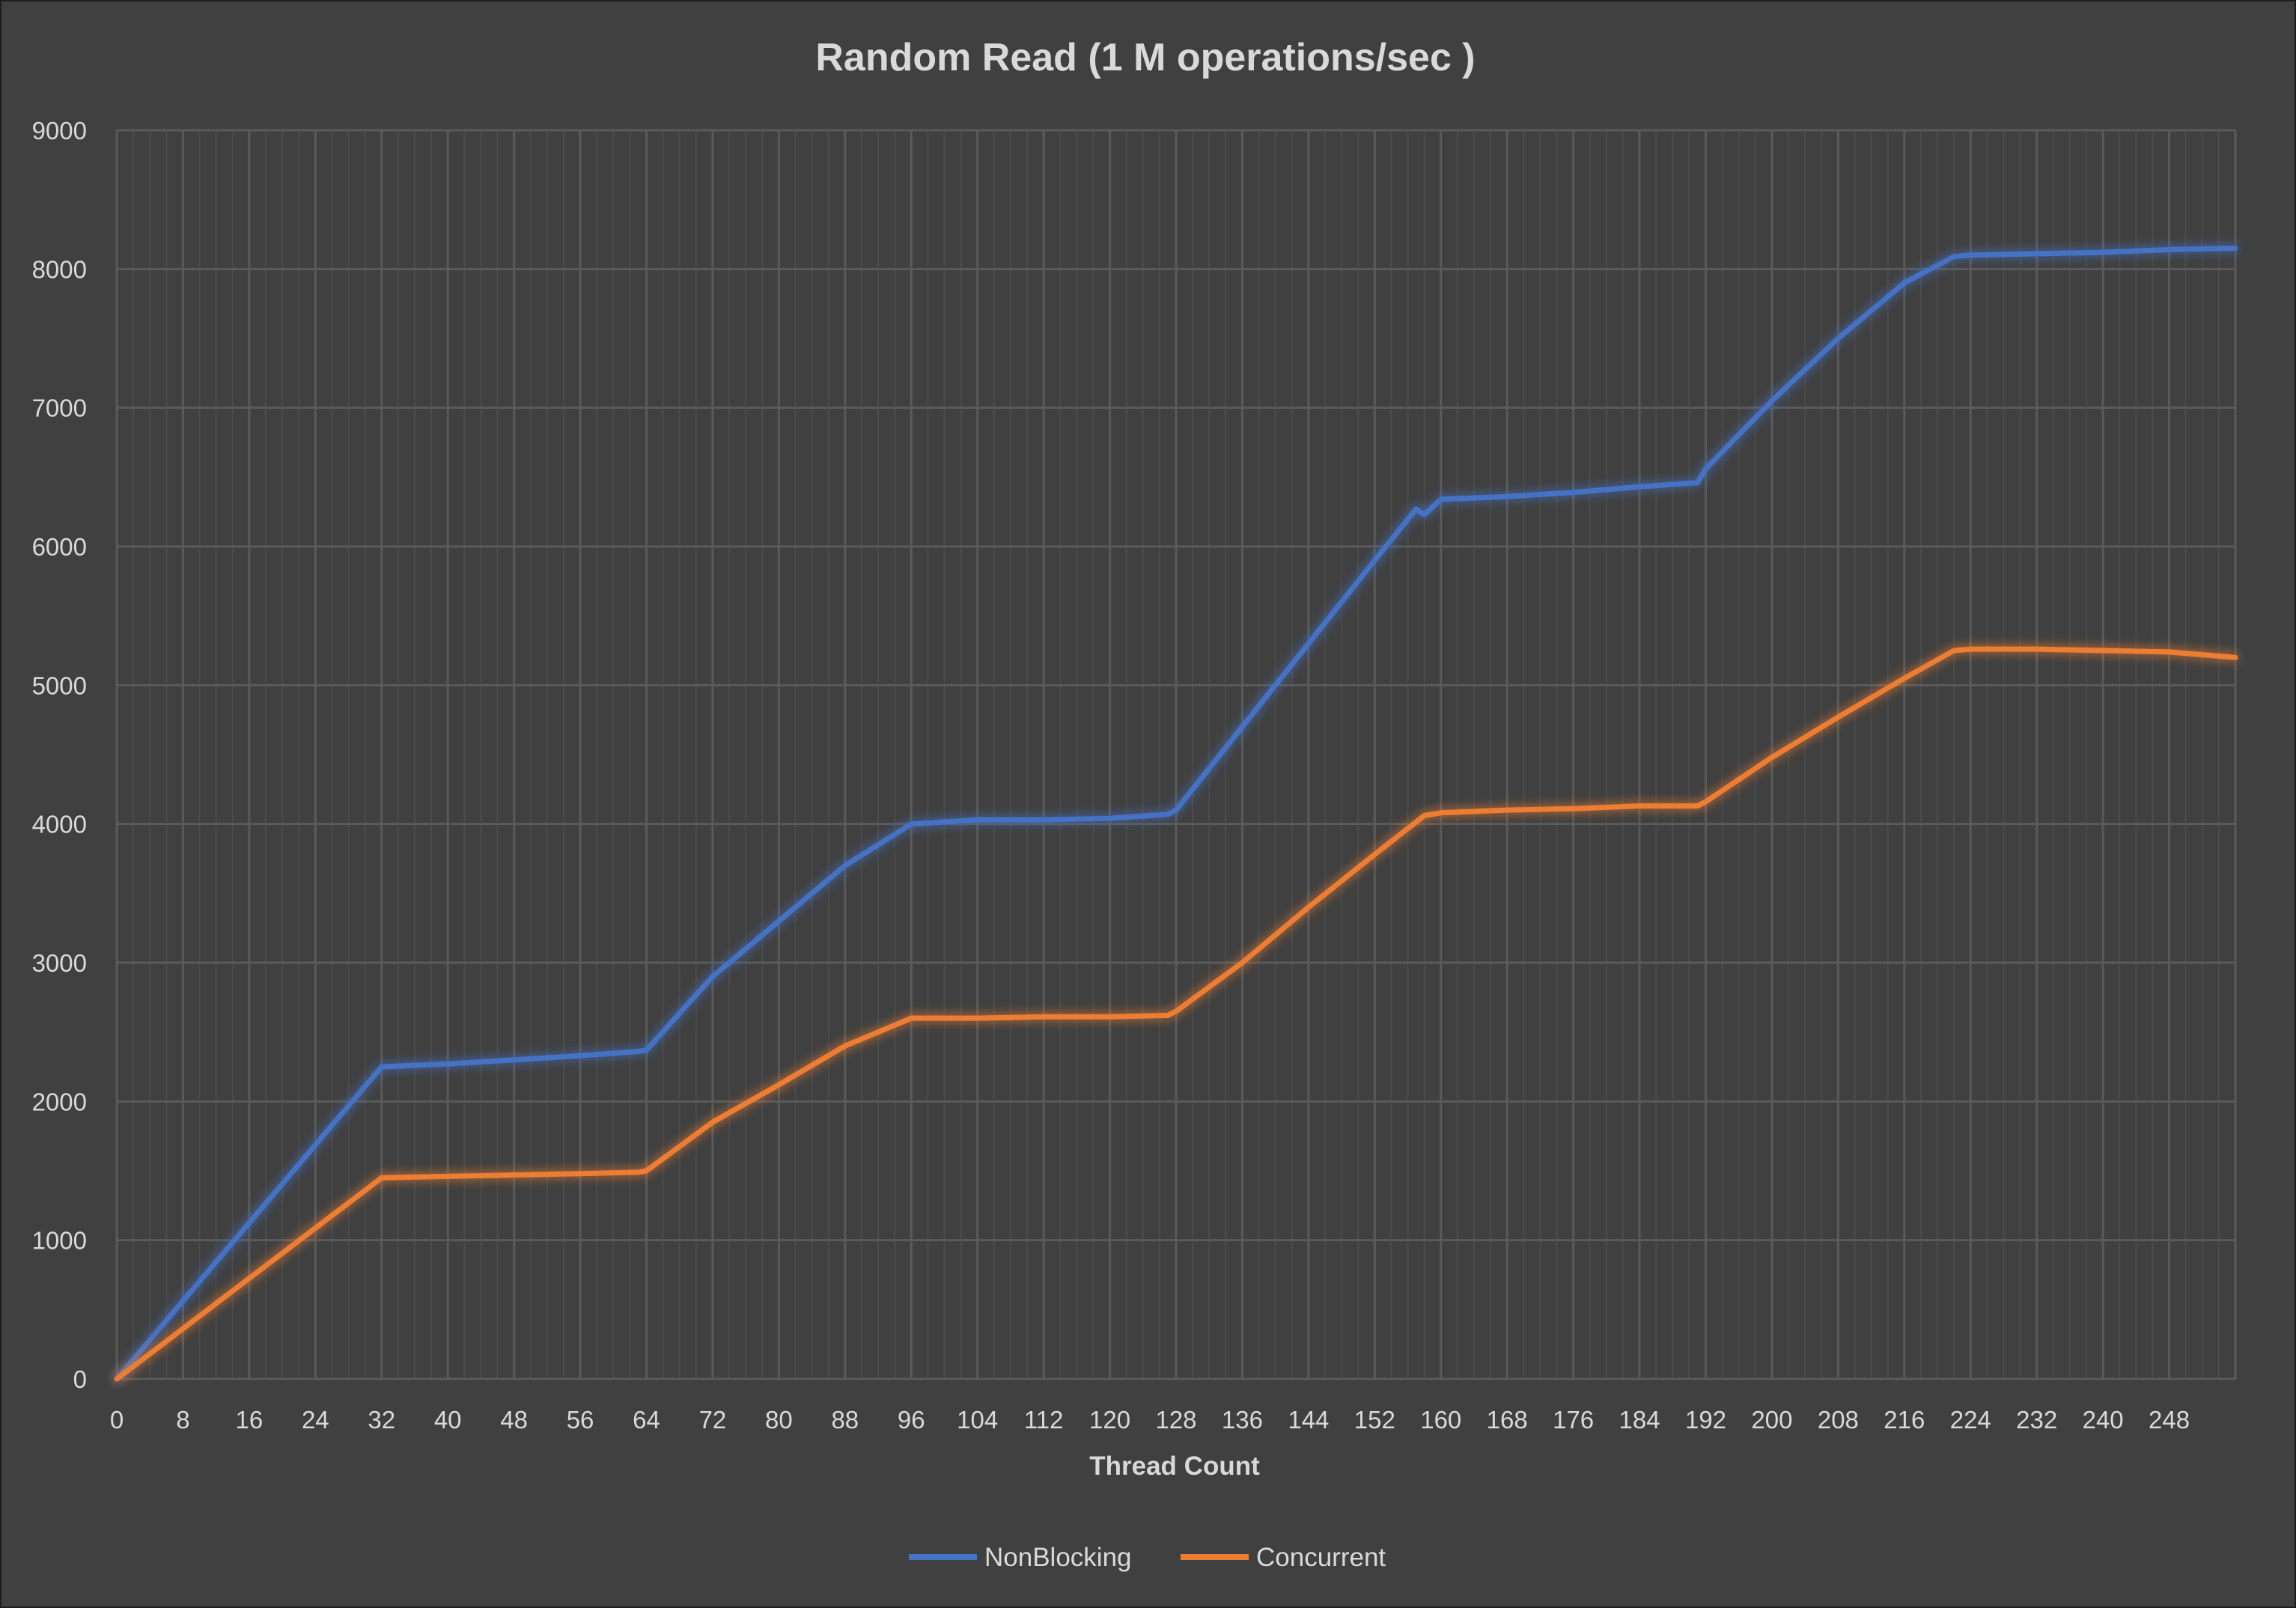 This screenshot has height=1608, width=2296. What do you see at coordinates (1242, 1420) in the screenshot?
I see `x-tick-label: 136` at bounding box center [1242, 1420].